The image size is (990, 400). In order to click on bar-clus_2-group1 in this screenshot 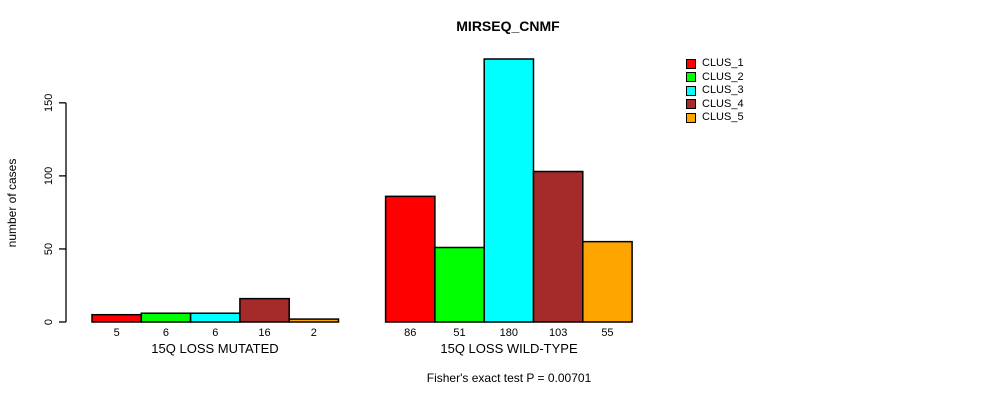, I will do `click(459, 284)`.